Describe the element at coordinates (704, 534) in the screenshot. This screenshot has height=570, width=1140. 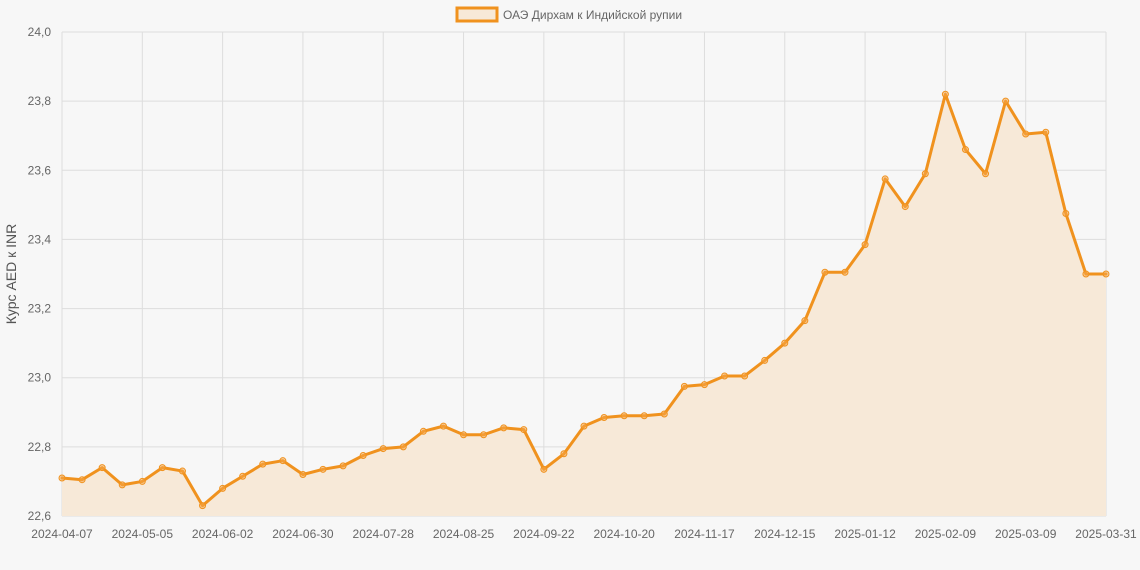
I see `x-tick-label: 2024-11-17` at that location.